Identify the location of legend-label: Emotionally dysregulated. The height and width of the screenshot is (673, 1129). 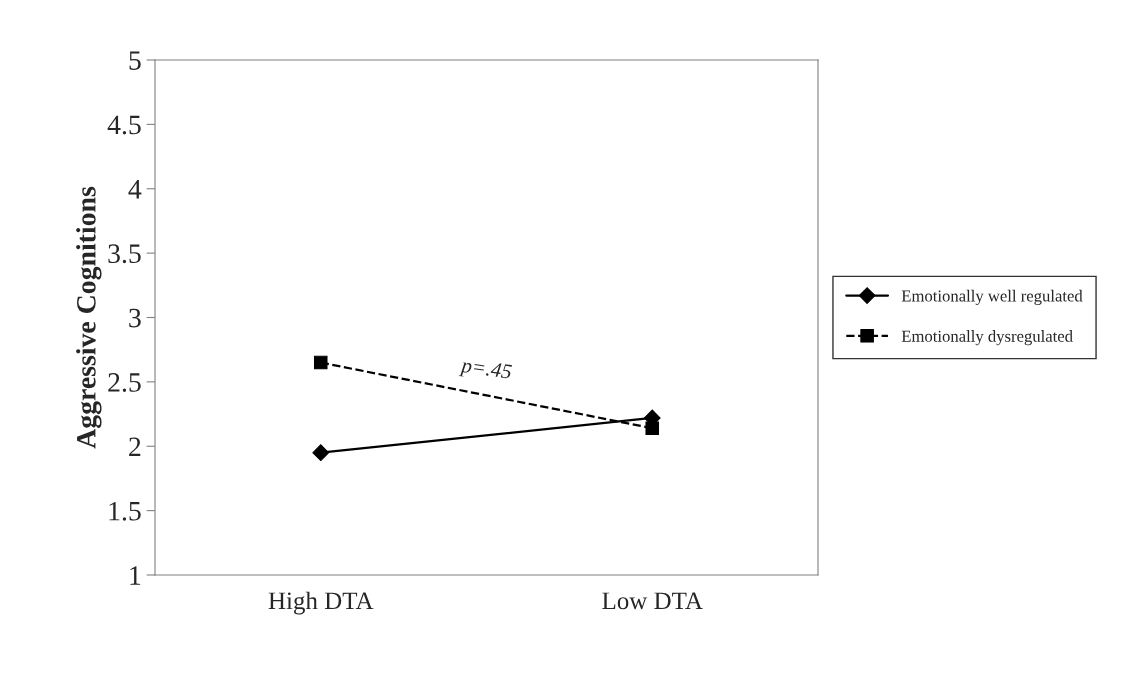
(987, 338).